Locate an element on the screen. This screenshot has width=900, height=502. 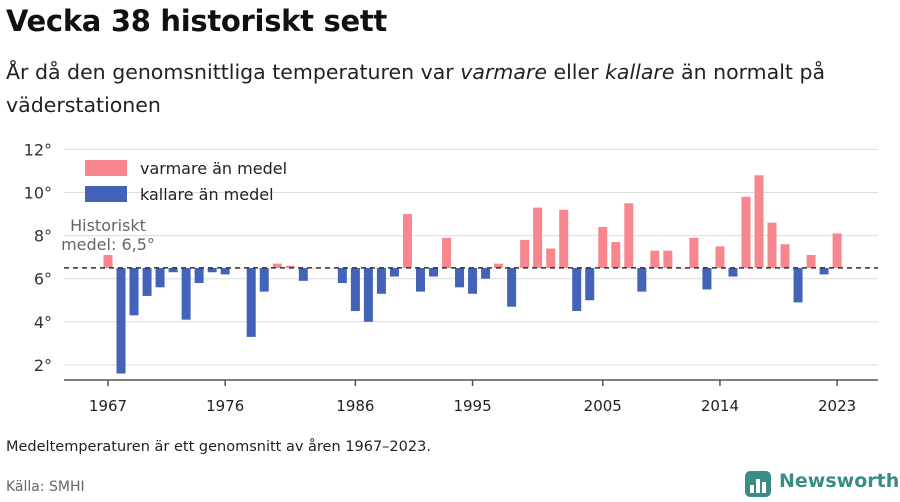
baseline-label: medel: 6,5° is located at coordinates (108, 244).